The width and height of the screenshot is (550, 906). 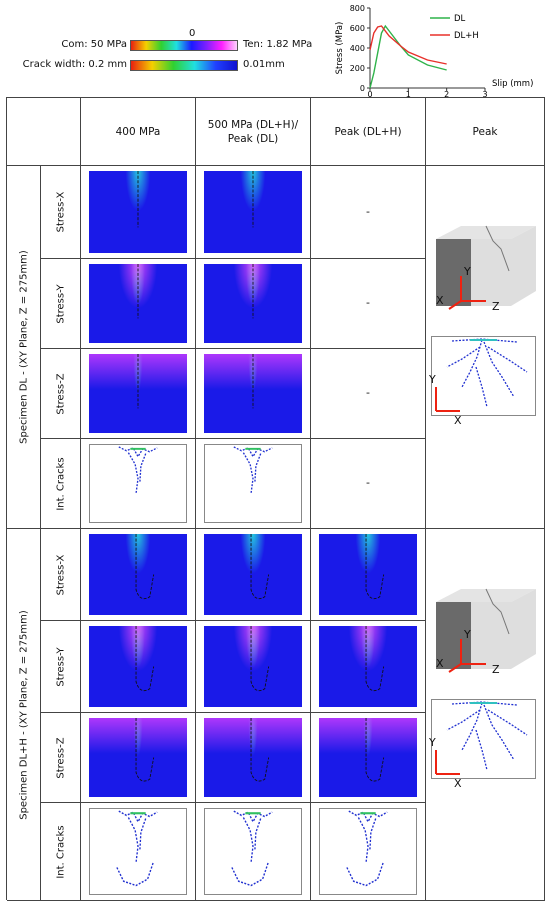 What do you see at coordinates (485, 132) in the screenshot?
I see `column-header: Peak` at bounding box center [485, 132].